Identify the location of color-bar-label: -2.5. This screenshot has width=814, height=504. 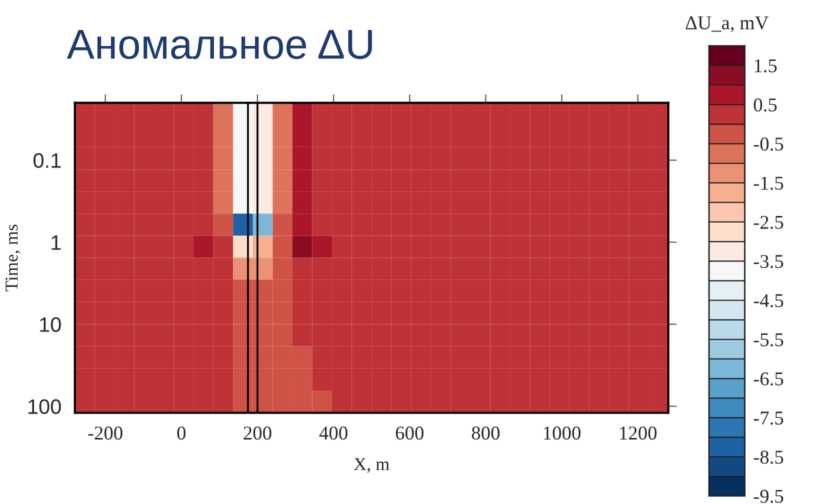
(769, 222).